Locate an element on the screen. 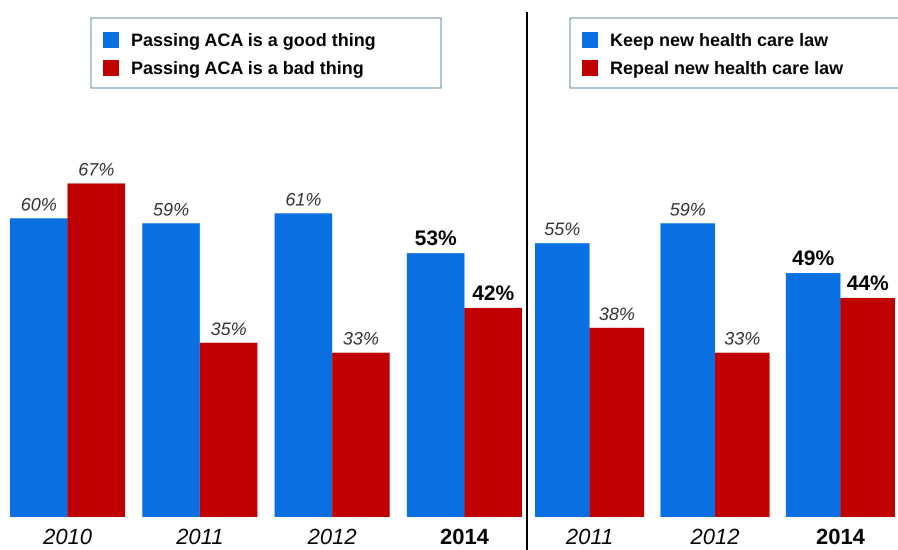 This screenshot has width=898, height=550. data-label: 49% is located at coordinates (813, 258).